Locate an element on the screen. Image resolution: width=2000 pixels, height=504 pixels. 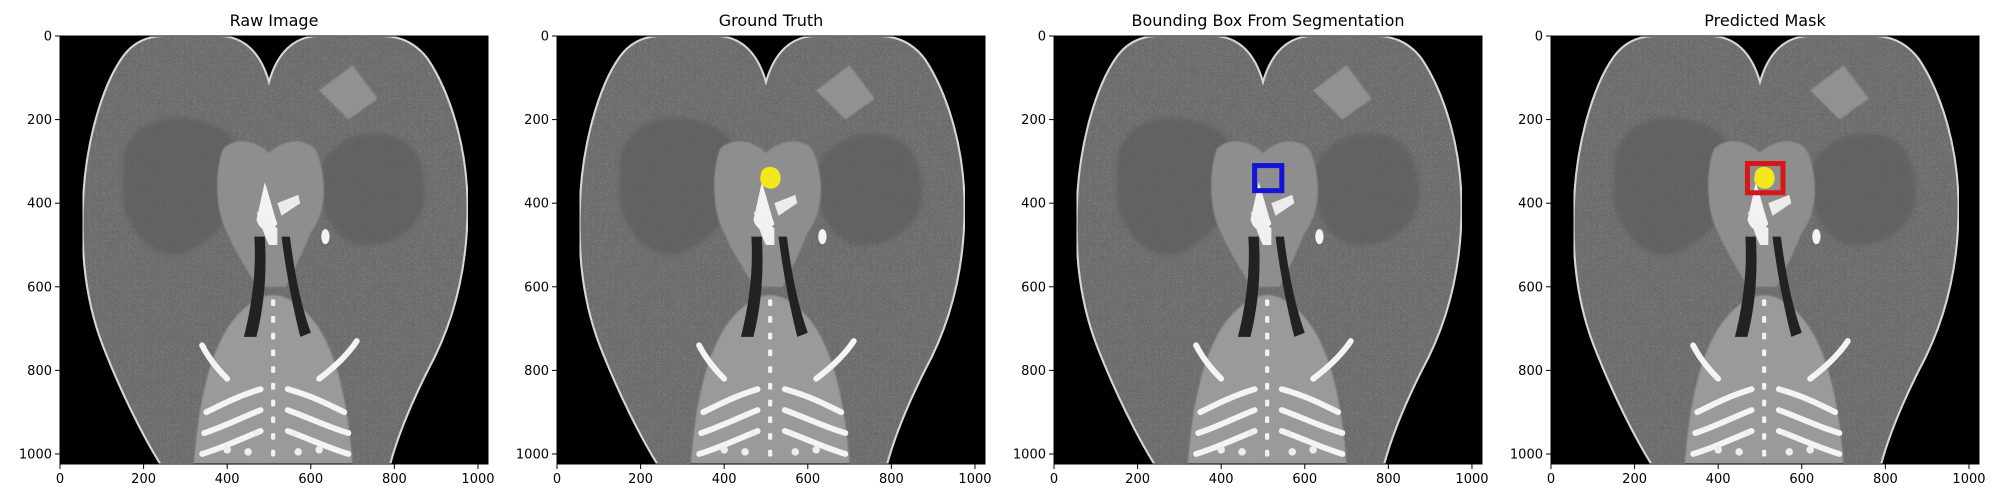
panel-title: Ground Truth is located at coordinates (771, 20).